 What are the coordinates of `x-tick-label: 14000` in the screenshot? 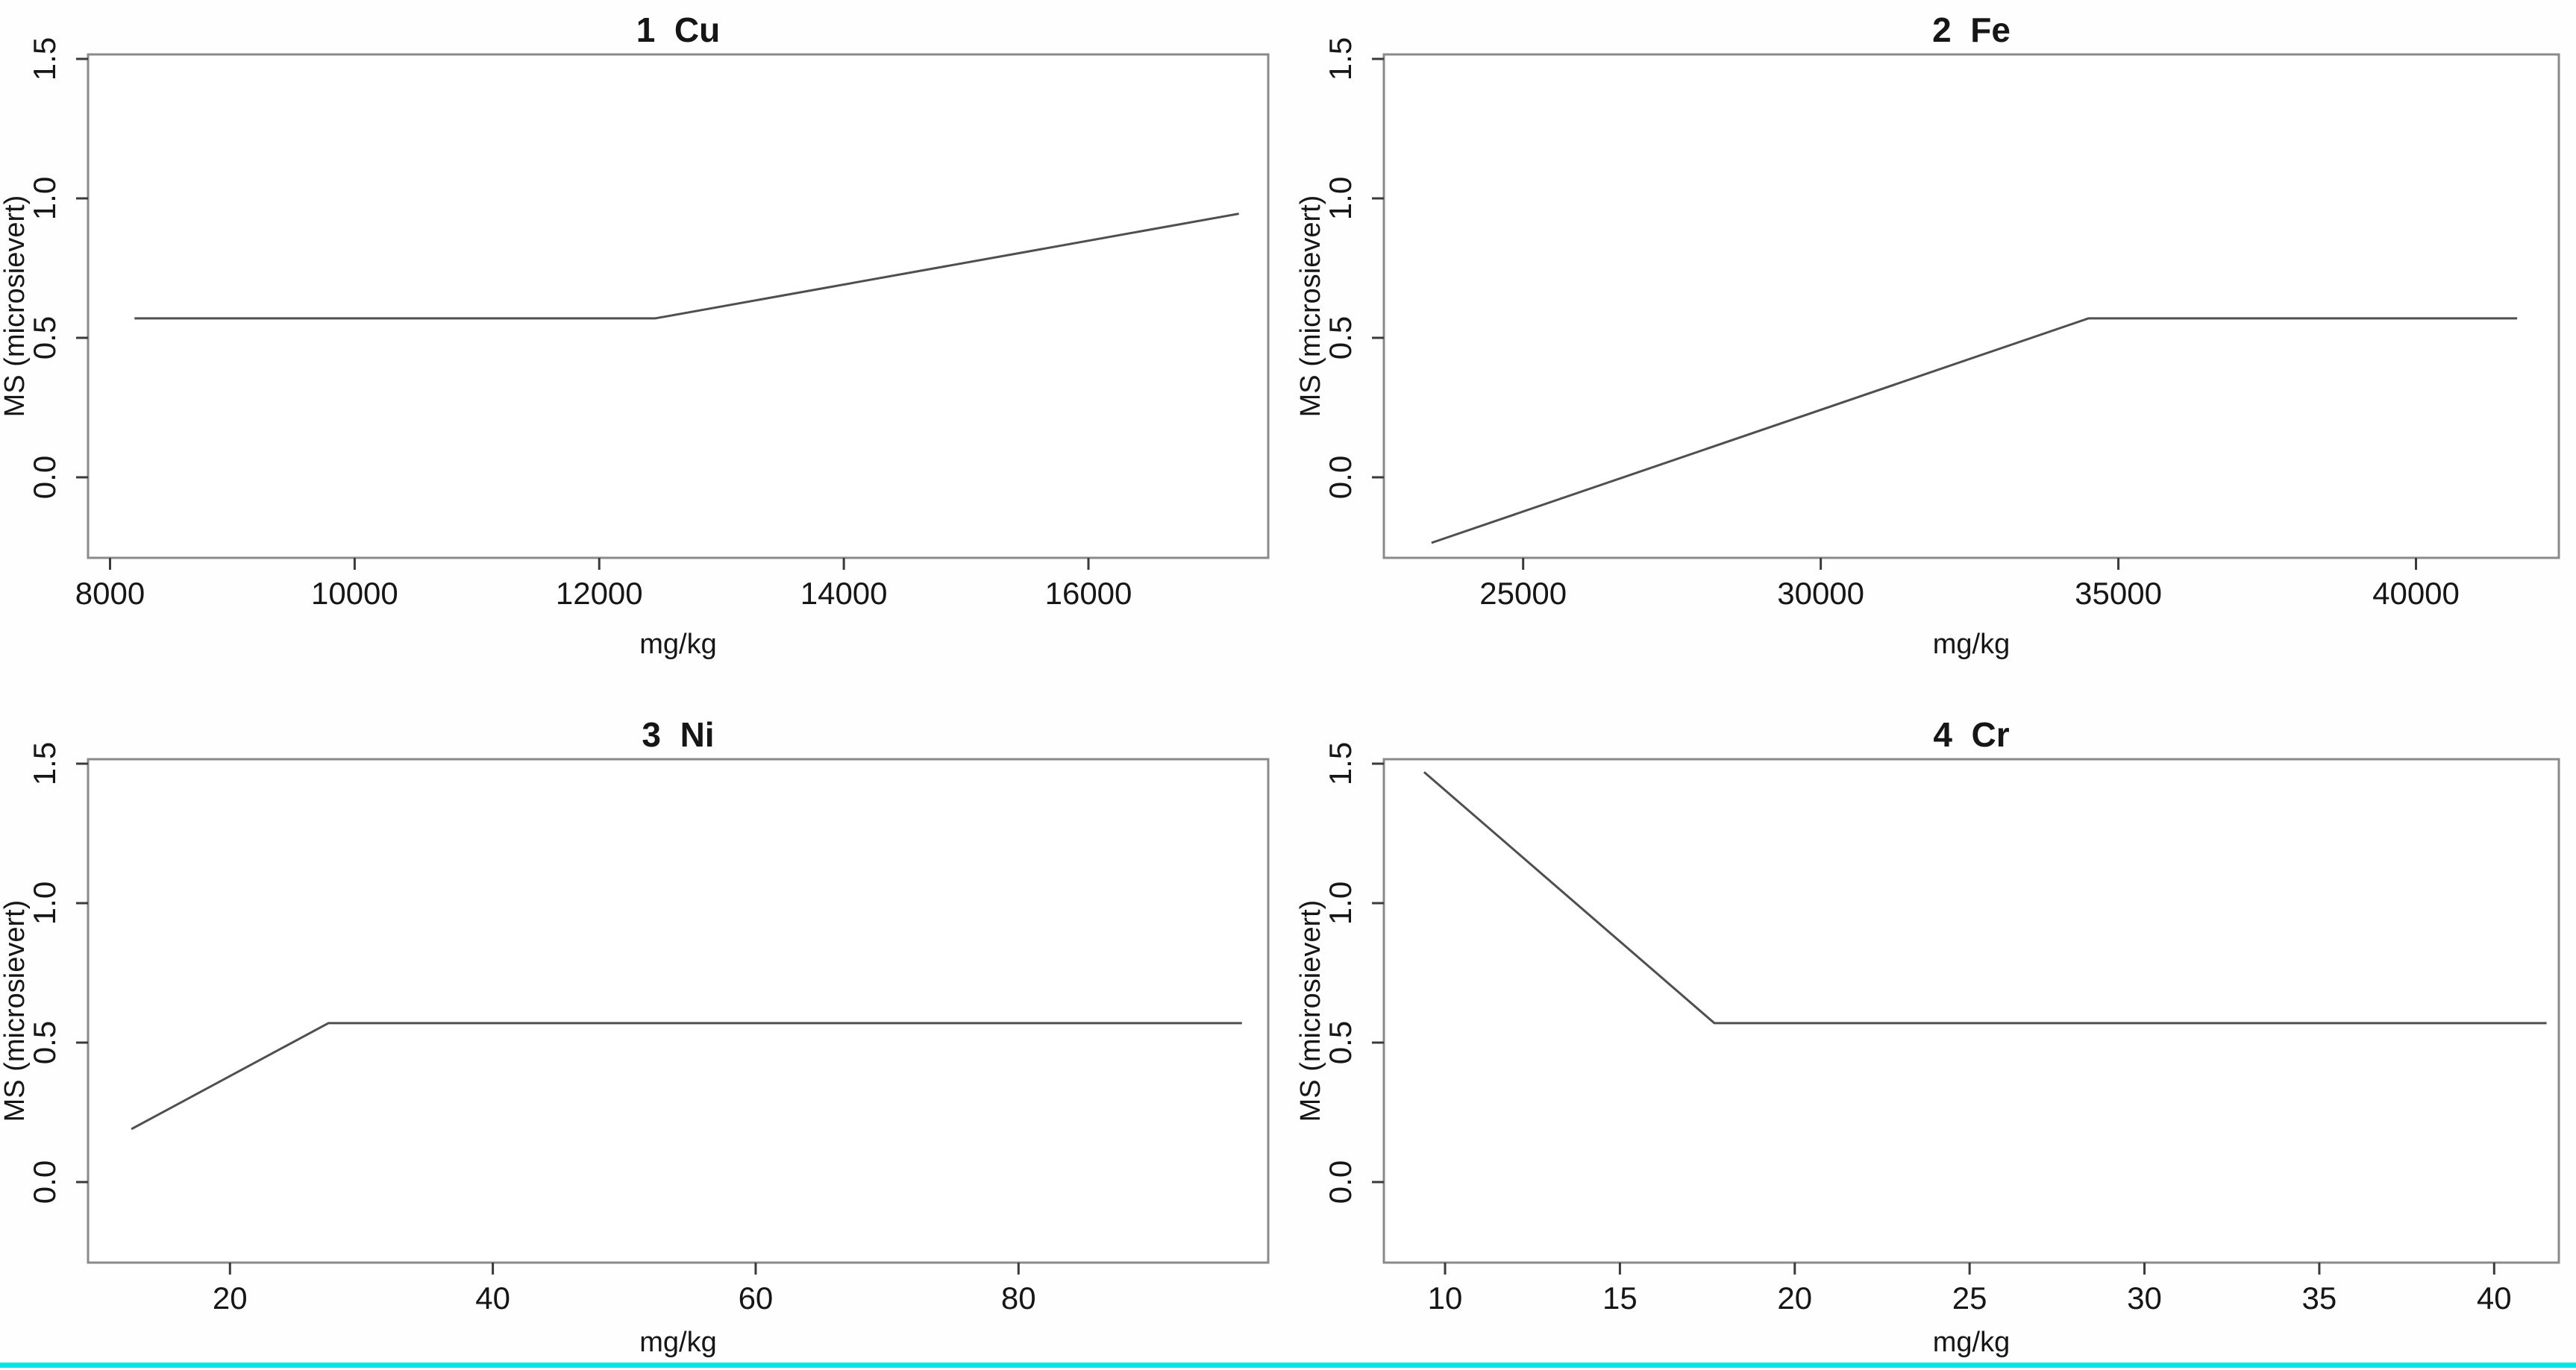 It's located at (844, 593).